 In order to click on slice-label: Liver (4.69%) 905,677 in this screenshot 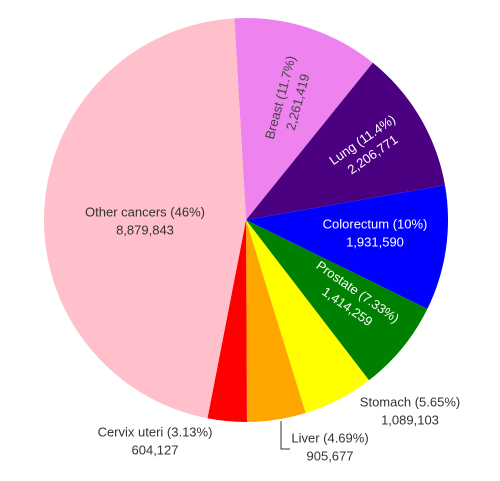, I will do `click(329, 446)`.